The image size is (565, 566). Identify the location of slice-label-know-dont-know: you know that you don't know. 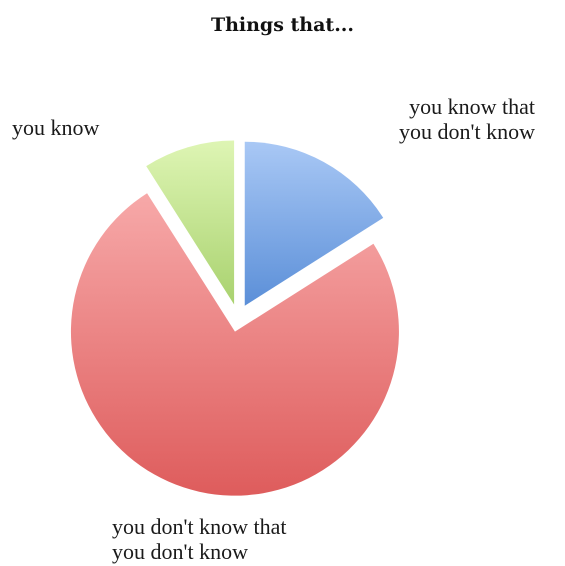
(450, 119).